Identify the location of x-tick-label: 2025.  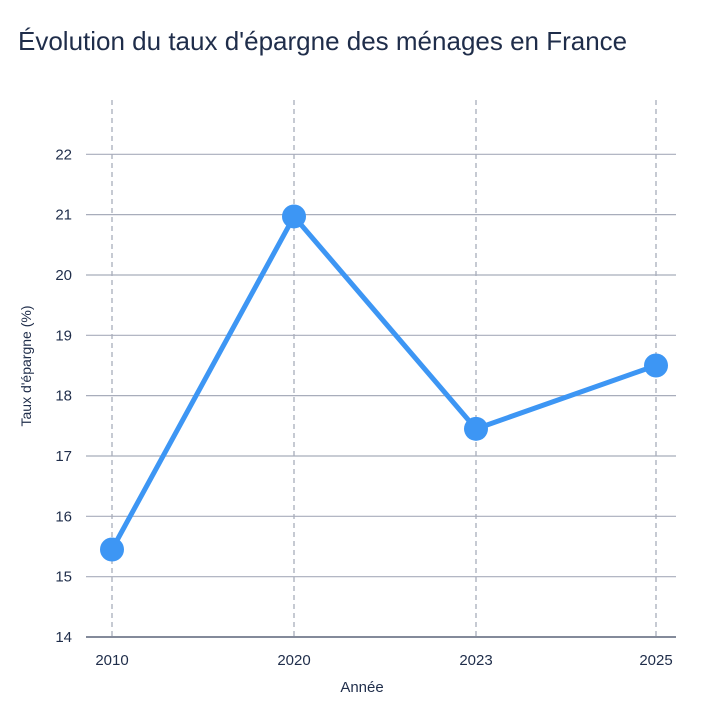
(655, 660).